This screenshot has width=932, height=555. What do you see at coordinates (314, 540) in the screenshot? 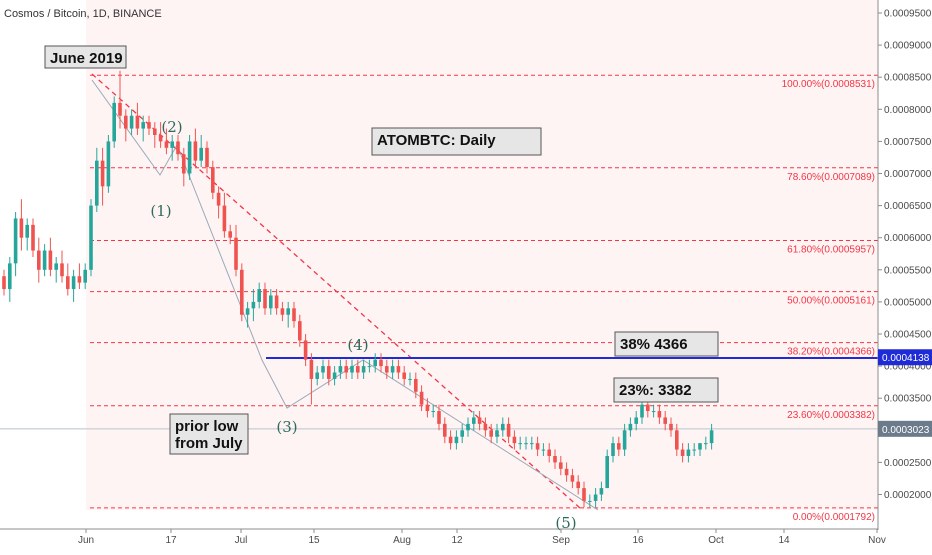
I see `x-tick-label: 15` at bounding box center [314, 540].